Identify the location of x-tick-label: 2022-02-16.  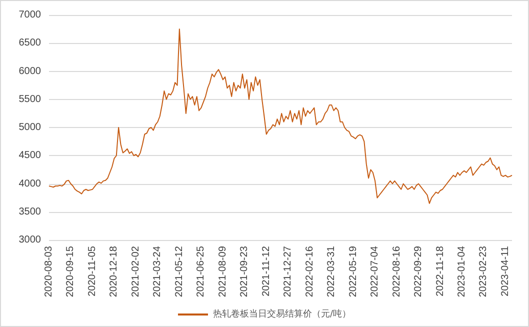
(310, 272).